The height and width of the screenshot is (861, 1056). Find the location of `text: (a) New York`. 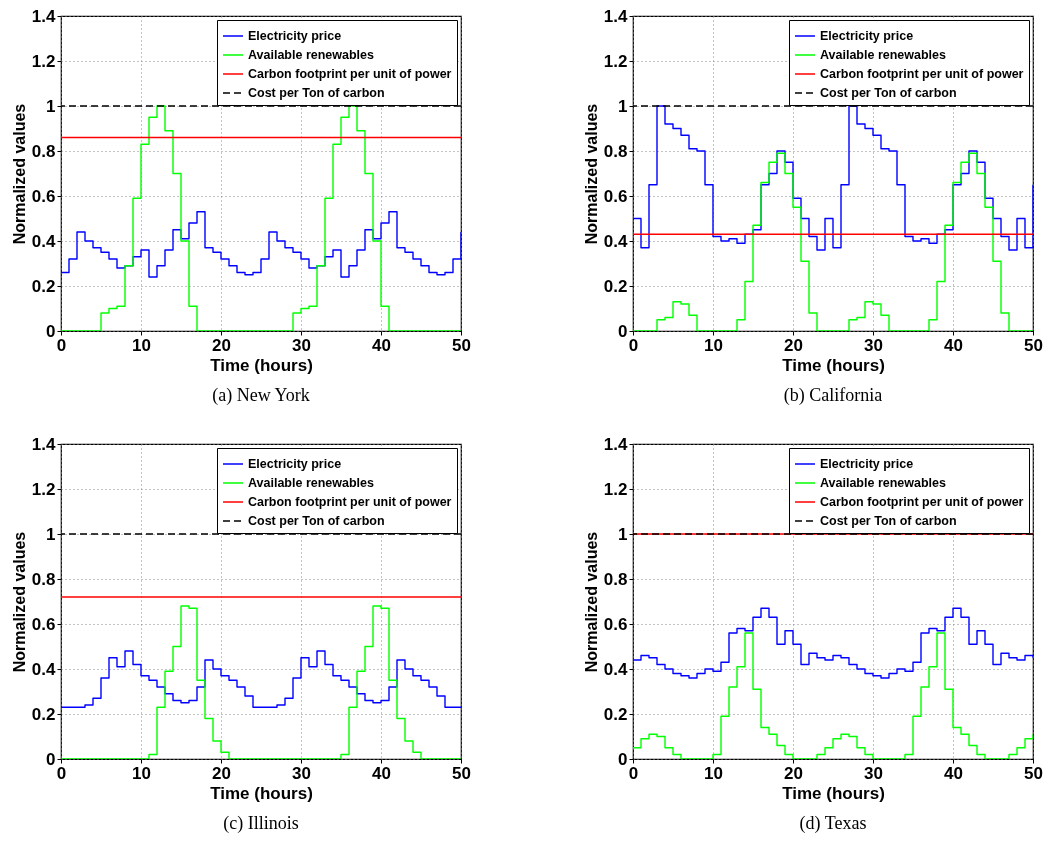

text: (a) New York is located at coordinates (261, 395).